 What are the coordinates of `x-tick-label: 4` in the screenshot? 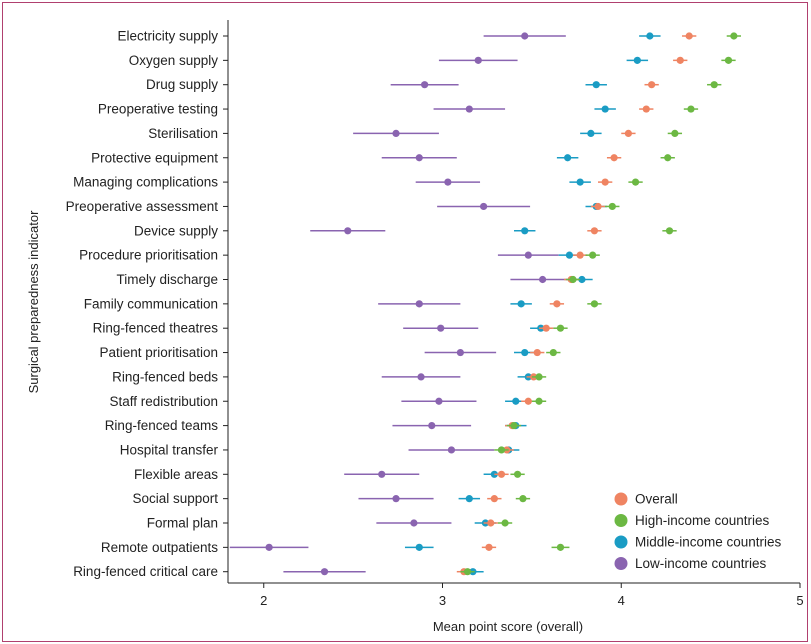 It's located at (621, 600).